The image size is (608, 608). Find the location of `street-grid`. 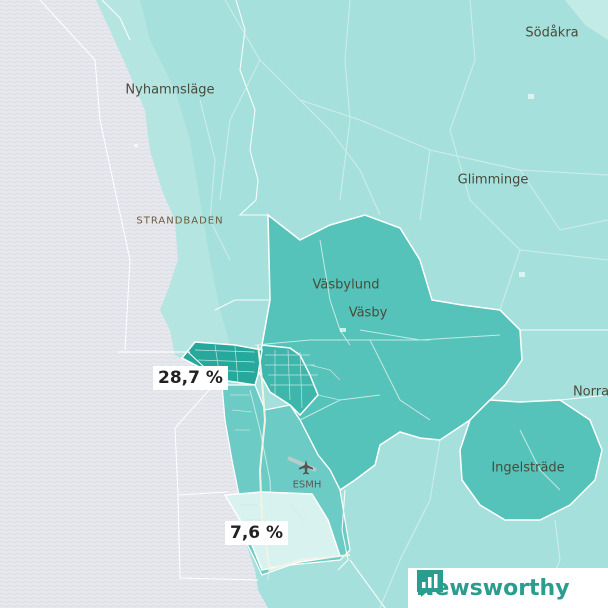

street-grid is located at coordinates (267, 432).